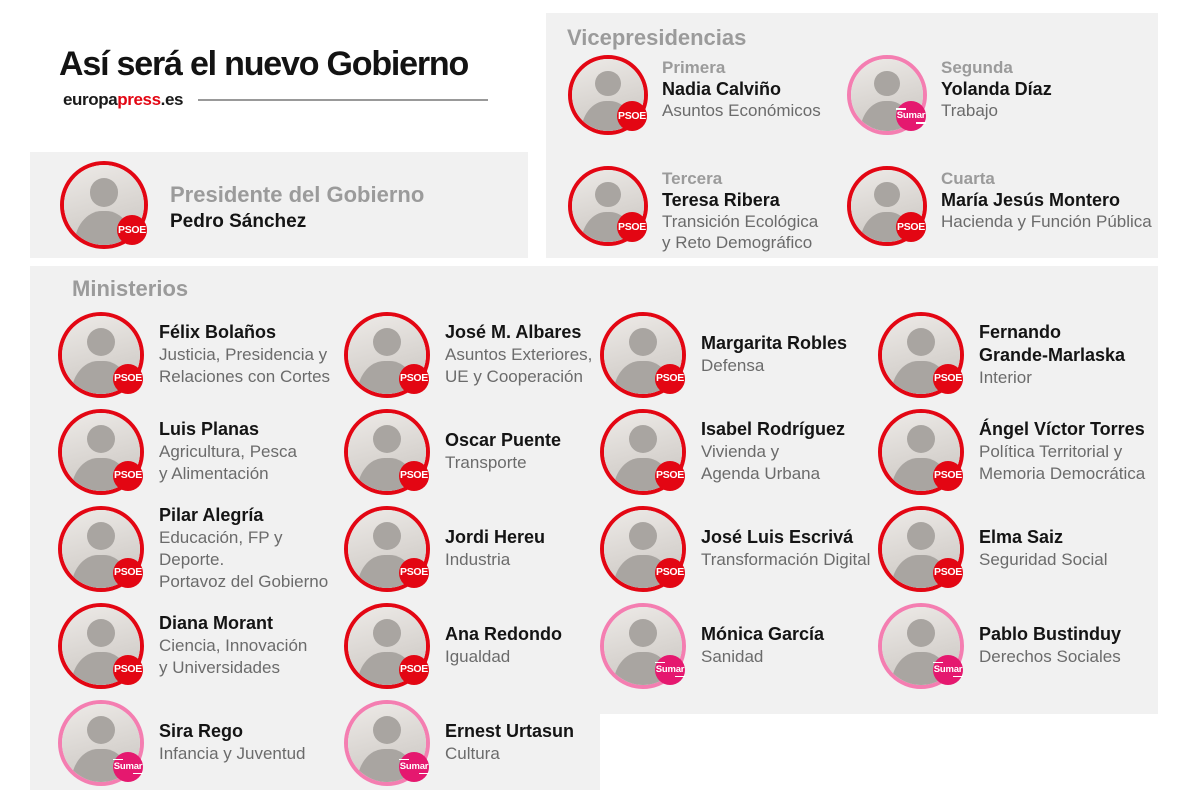  Describe the element at coordinates (503, 645) in the screenshot. I see `person-text-block: Ana Redondo Igualdad` at that location.